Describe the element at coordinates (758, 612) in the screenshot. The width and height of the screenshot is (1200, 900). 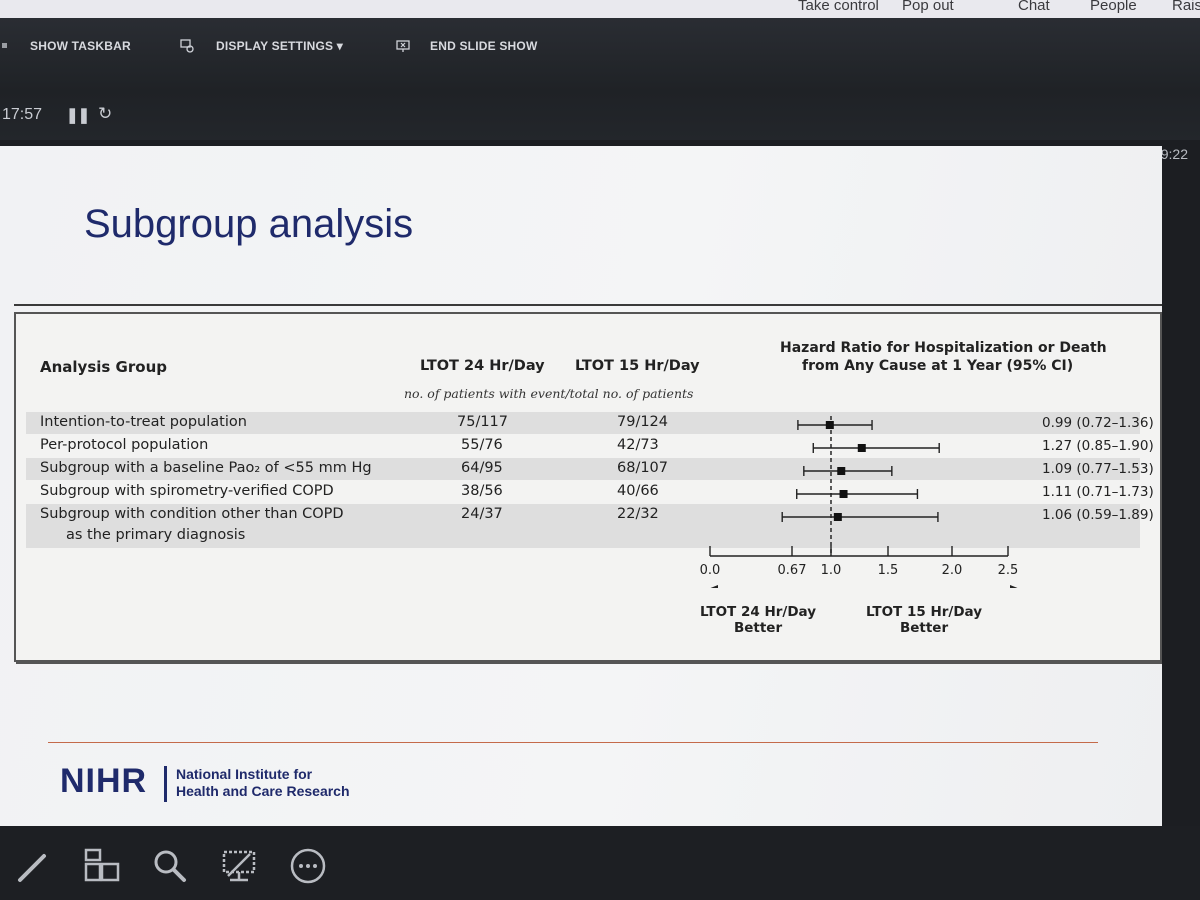
I see `left-better-line1: LTOT 24 Hr/Day` at that location.